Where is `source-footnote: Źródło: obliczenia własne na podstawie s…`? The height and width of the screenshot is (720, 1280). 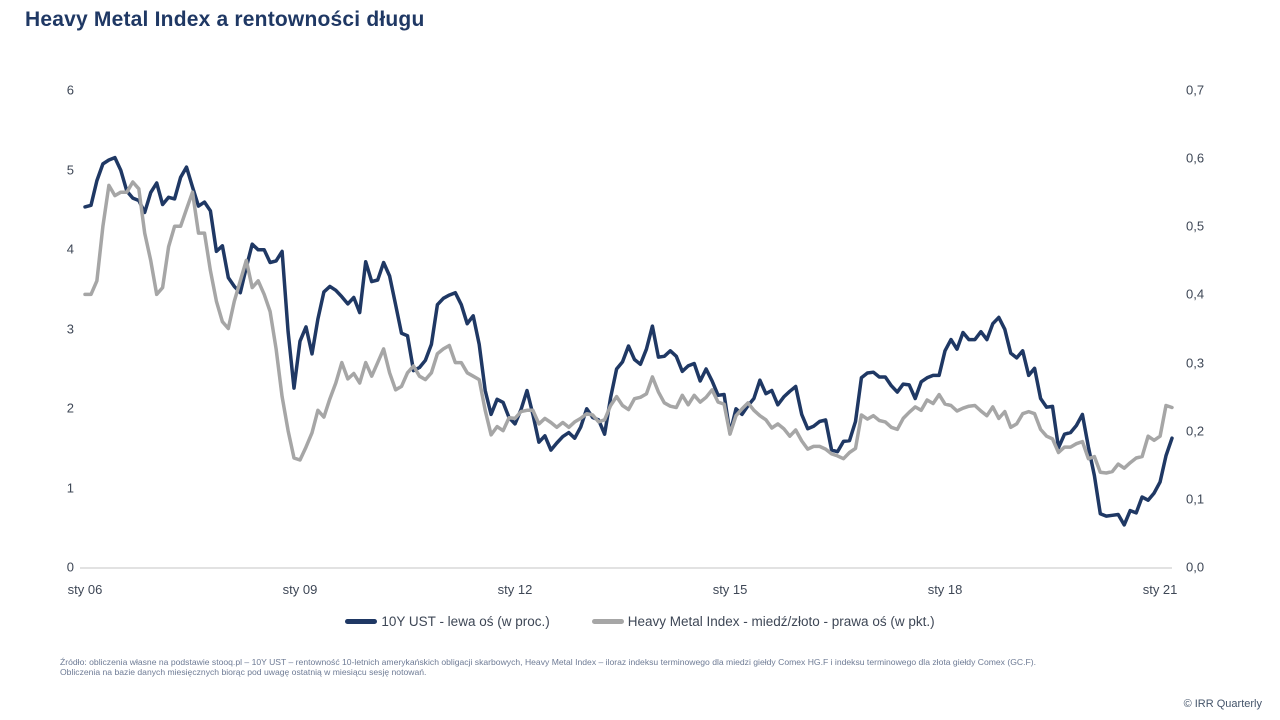
source-footnote: Źródło: obliczenia własne na podstawie s… is located at coordinates (548, 667).